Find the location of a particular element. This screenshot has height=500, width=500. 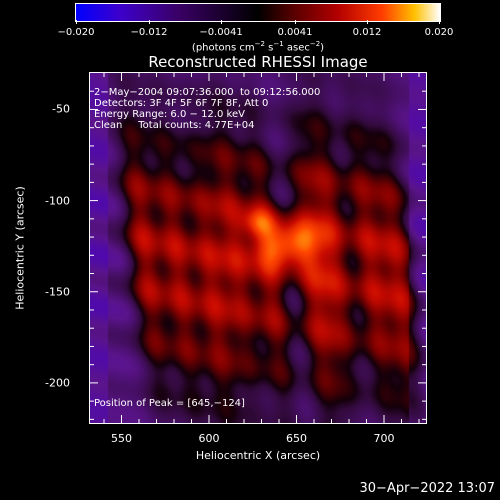

colorbar-tick-label: −0.012 is located at coordinates (149, 32).